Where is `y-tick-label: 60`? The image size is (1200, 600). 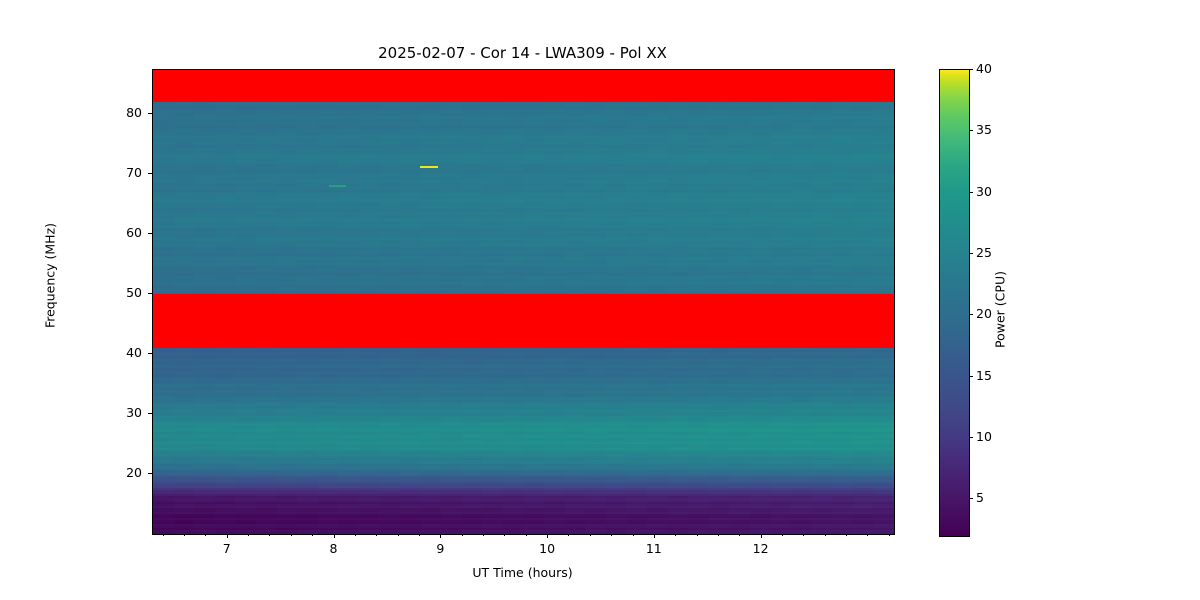 y-tick-label: 60 is located at coordinates (71, 232).